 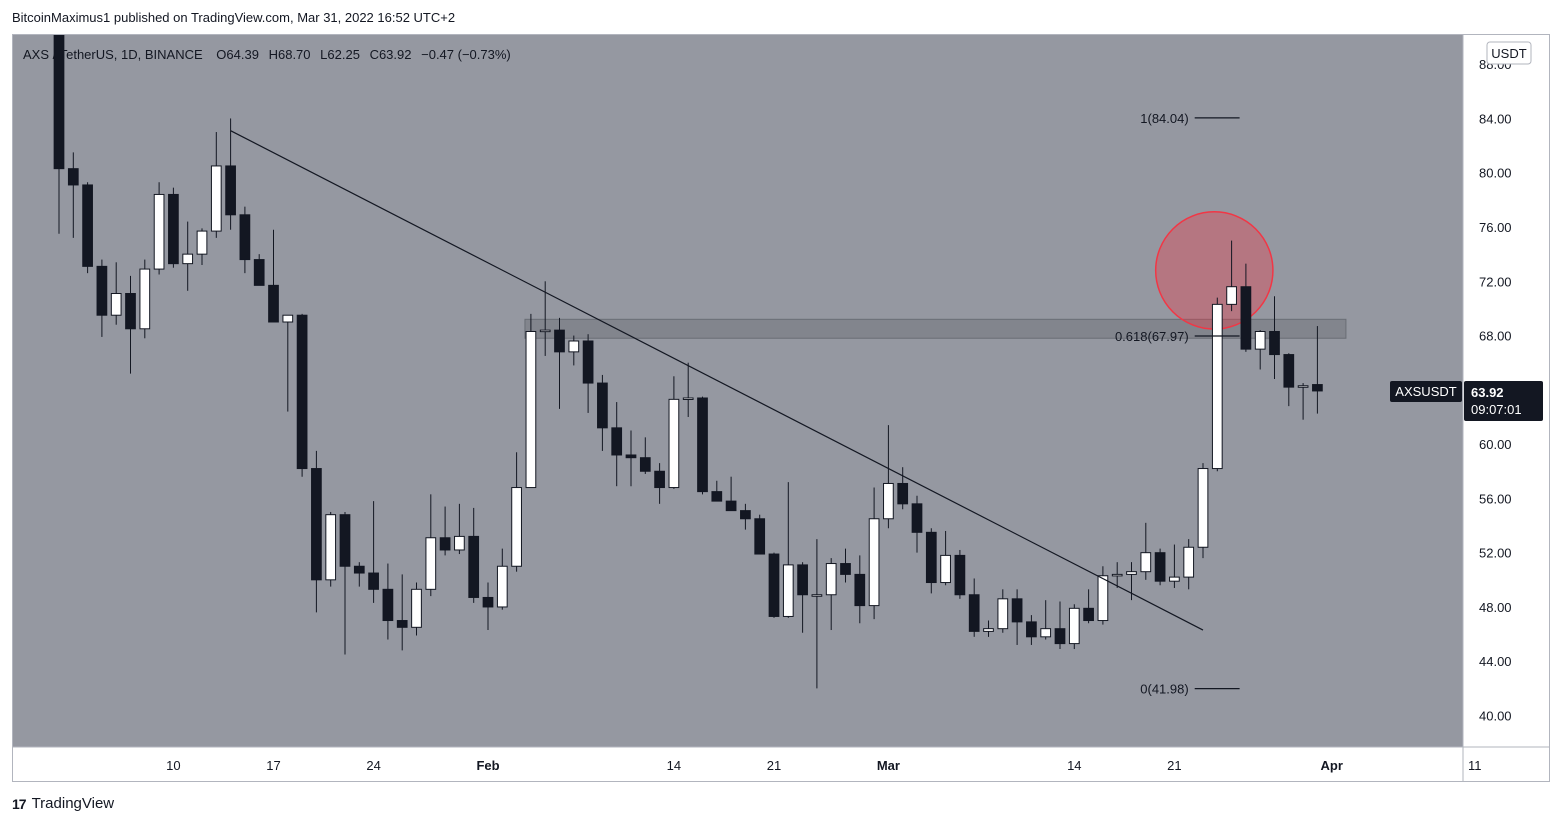 What do you see at coordinates (323, 54) in the screenshot?
I see `legend-low-label: L` at bounding box center [323, 54].